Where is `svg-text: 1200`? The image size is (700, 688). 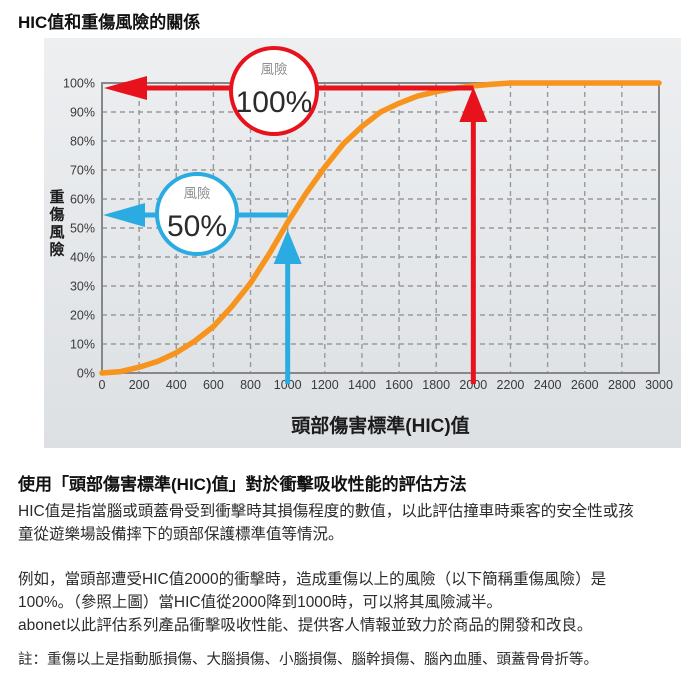
svg-text: 1200 is located at coordinates (325, 385).